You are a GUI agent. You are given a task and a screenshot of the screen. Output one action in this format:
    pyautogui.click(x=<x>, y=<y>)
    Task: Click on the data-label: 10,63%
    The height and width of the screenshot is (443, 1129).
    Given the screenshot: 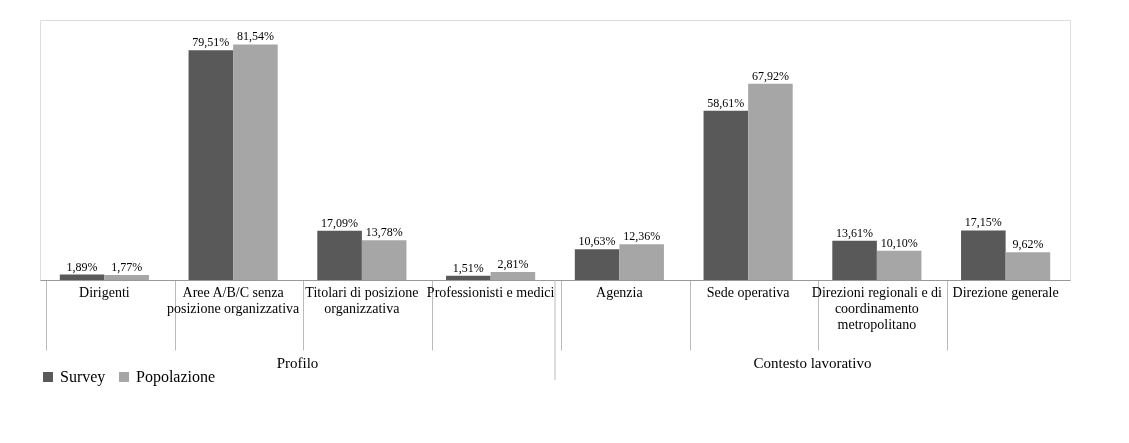 What is the action you would take?
    pyautogui.click(x=597, y=241)
    